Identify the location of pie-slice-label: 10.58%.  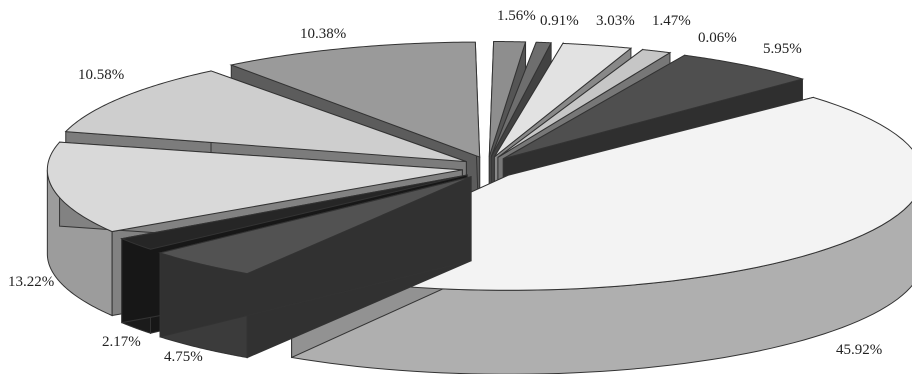
(101, 75).